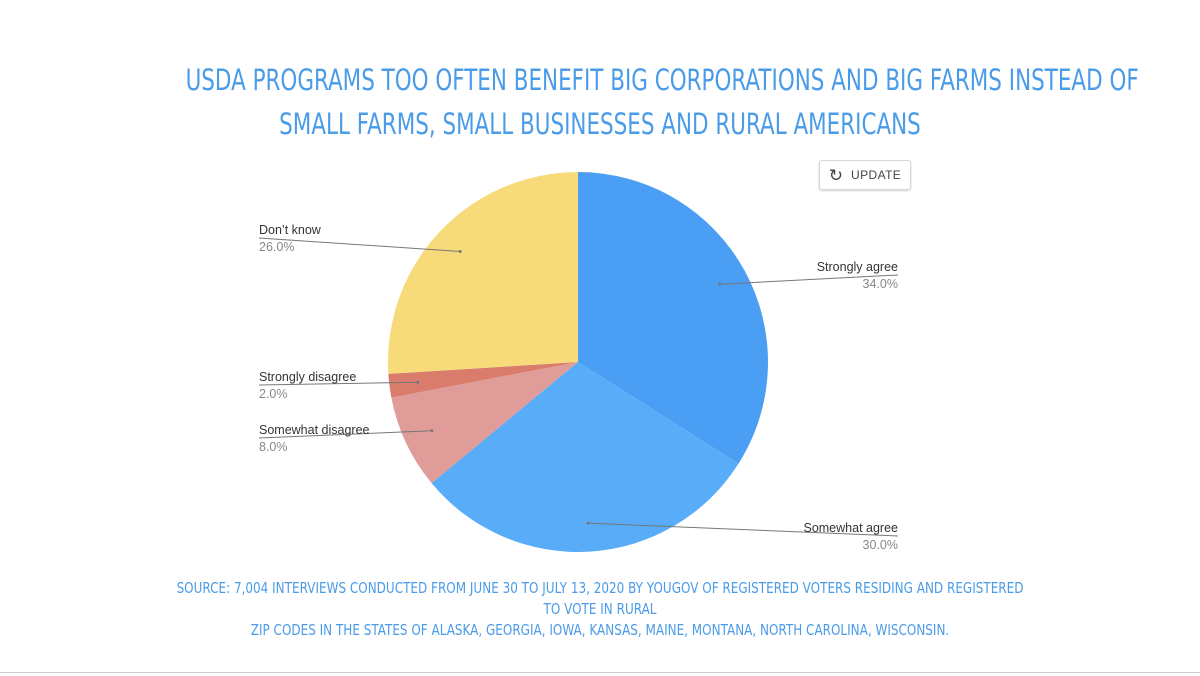  I want to click on slice-label: Don’t know, so click(290, 230).